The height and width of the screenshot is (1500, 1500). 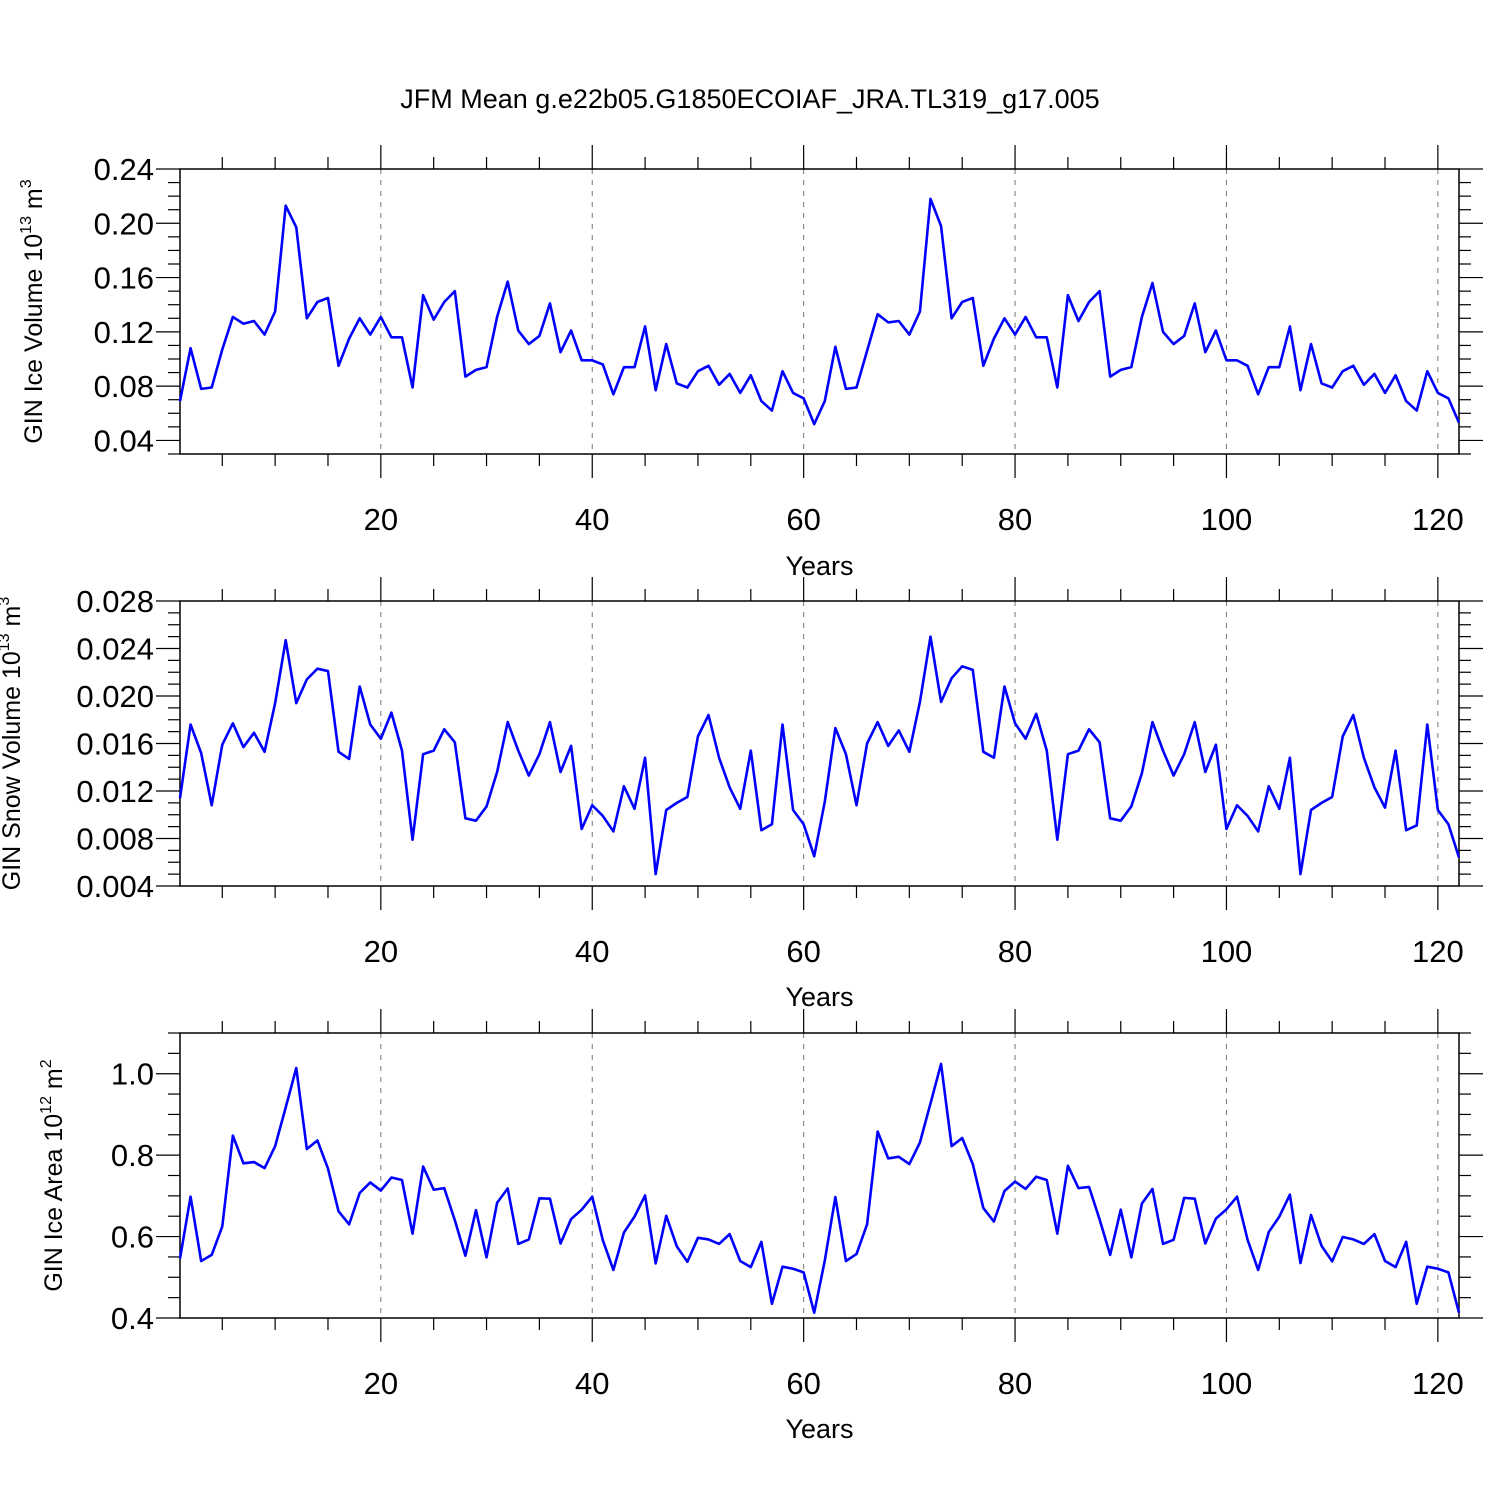 What do you see at coordinates (132, 1074) in the screenshot?
I see `y-tick-label: 1.0` at bounding box center [132, 1074].